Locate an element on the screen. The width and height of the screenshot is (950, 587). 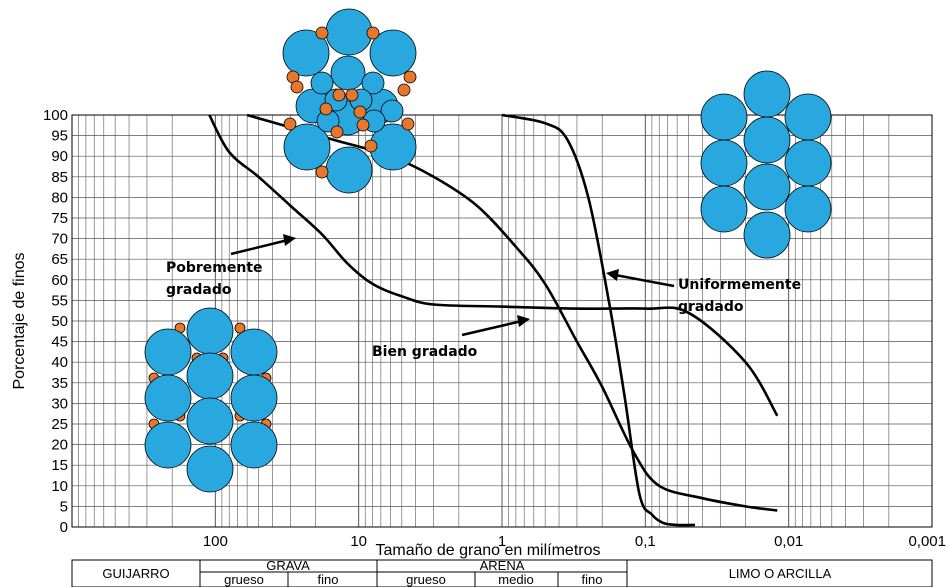
arrow-uniforme-head is located at coordinates (612, 275).